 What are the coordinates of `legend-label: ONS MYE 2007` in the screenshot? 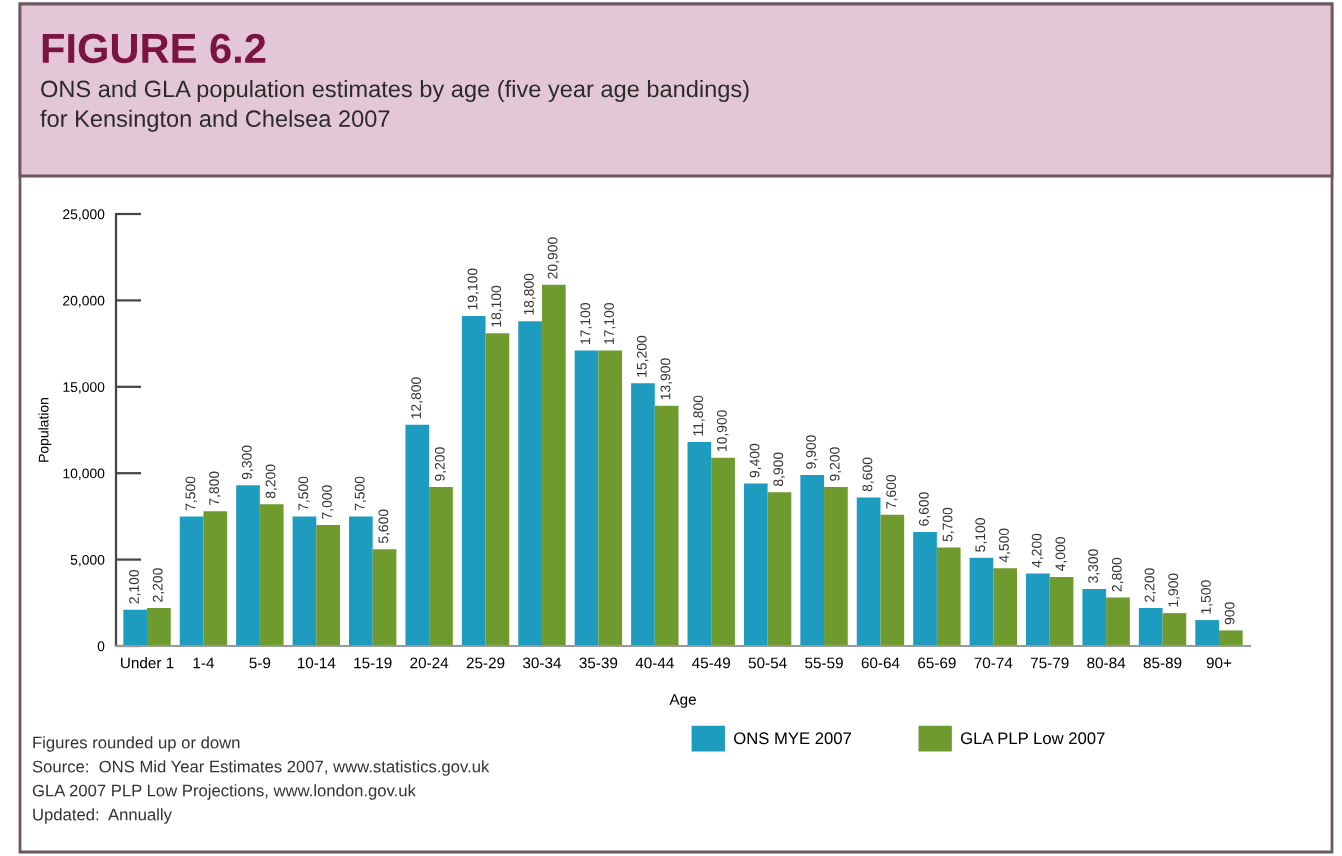 It's located at (792, 738).